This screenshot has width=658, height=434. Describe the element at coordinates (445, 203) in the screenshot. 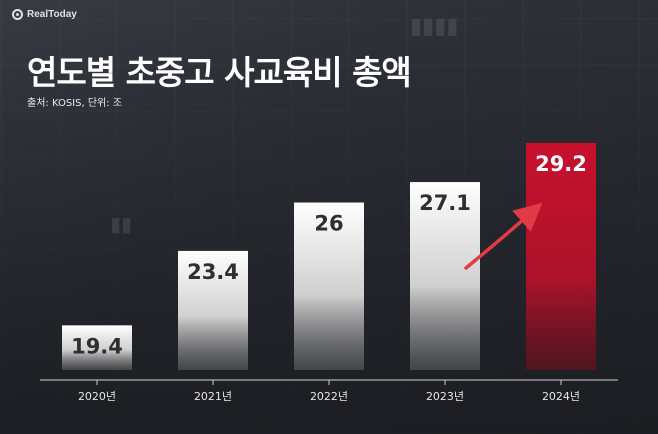

I see `bar-value-label: 27.1` at that location.